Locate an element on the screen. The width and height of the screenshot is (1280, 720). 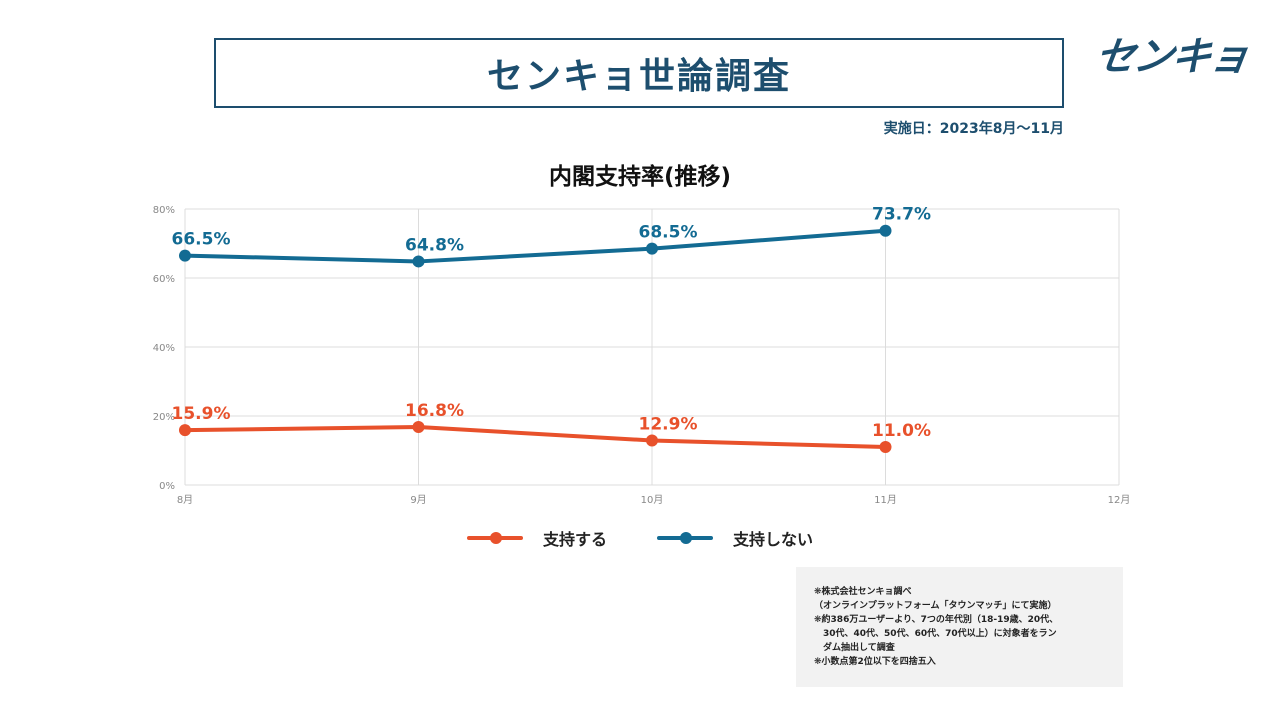
y-tick-label: 60% is located at coordinates (164, 279).